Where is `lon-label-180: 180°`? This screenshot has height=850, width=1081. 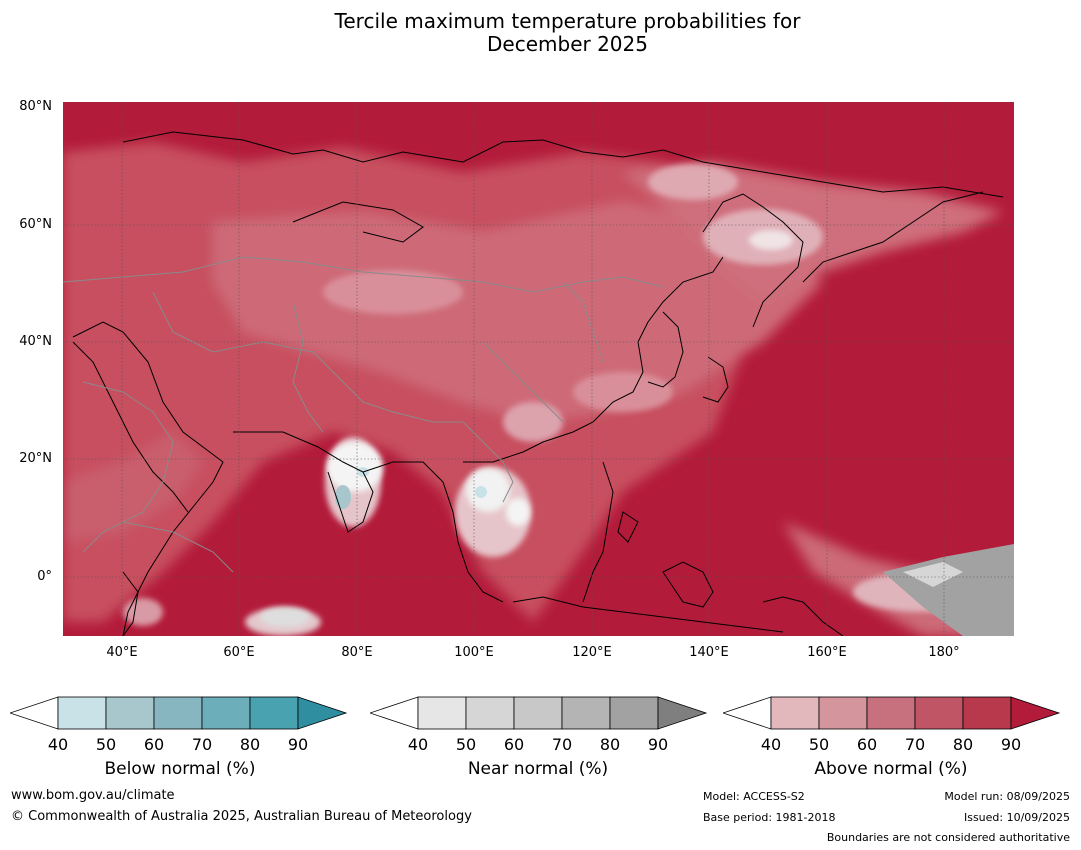
lon-label-180: 180° is located at coordinates (944, 652).